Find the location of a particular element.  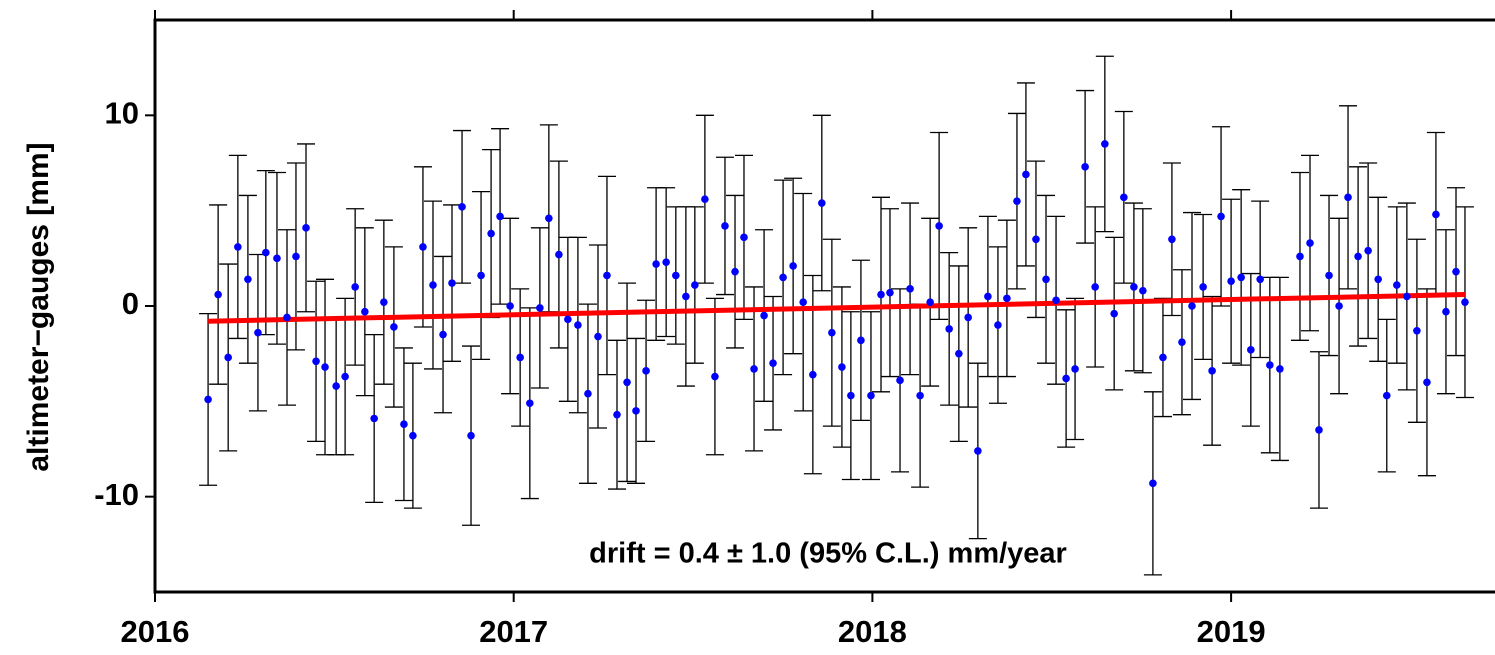

y-tick-label: 10 is located at coordinates (122, 113).